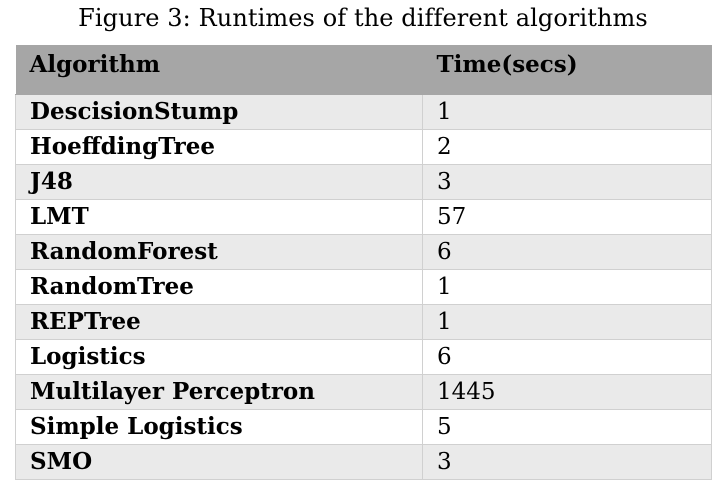  I want to click on algorithm-cell: HoeffdingTree, so click(219, 146).